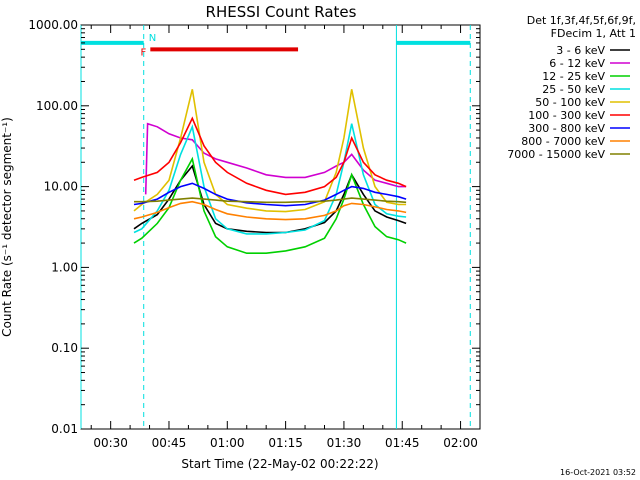  What do you see at coordinates (580, 50) in the screenshot?
I see `legend-label-0: 3 - 6 keV` at bounding box center [580, 50].